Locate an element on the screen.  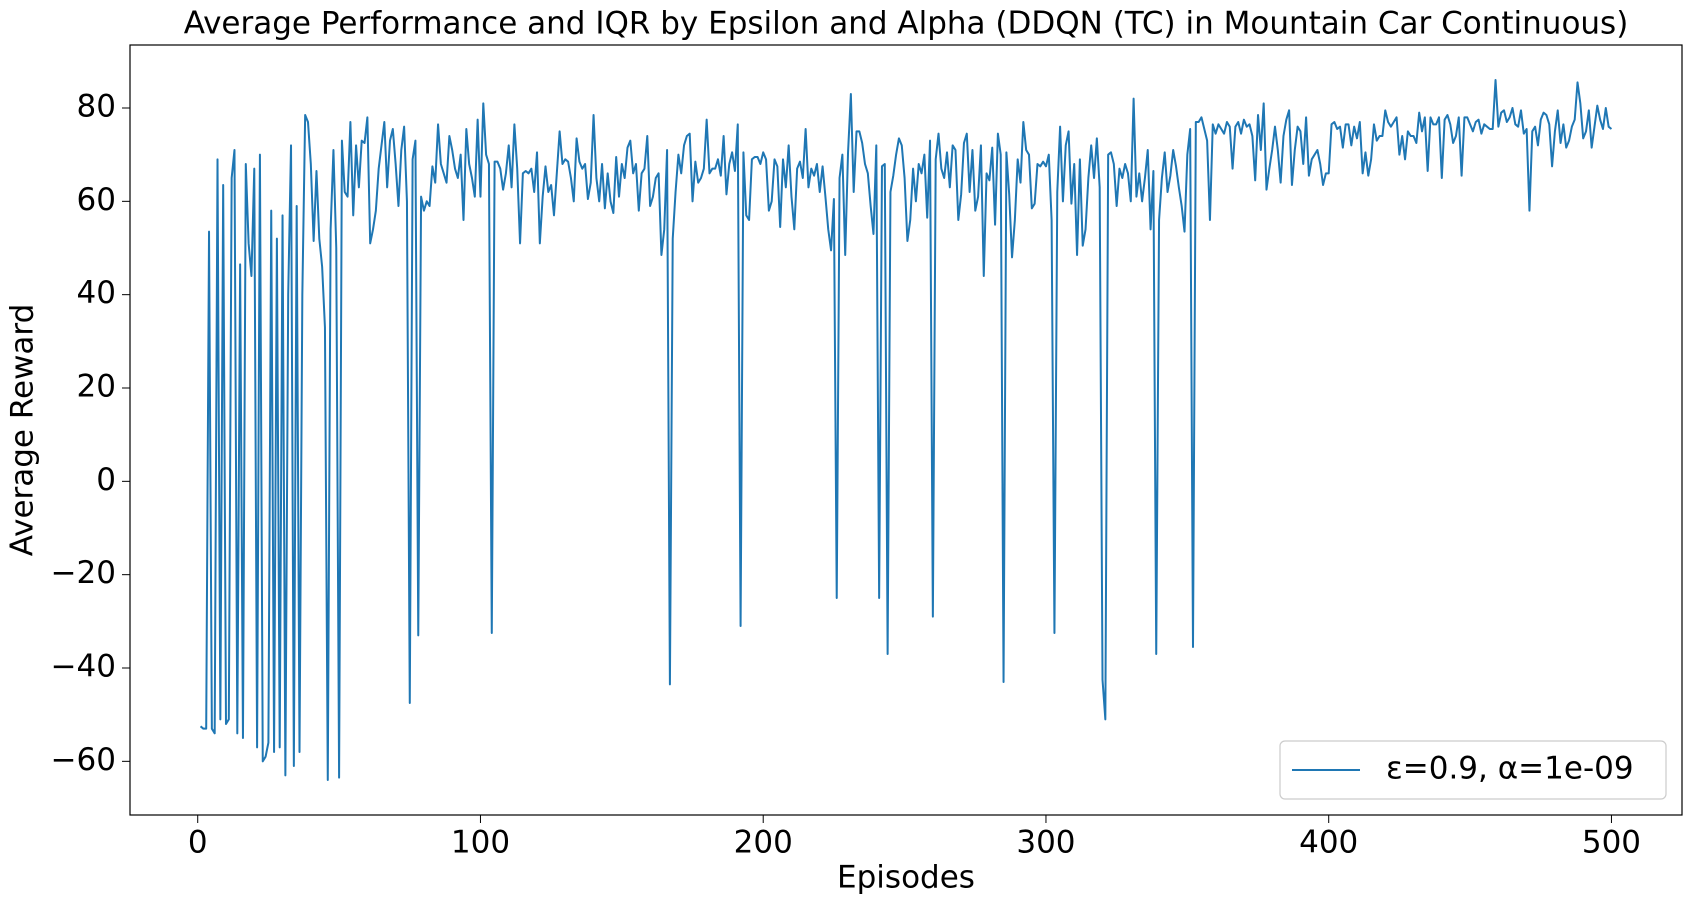
x-tick-label: 0 is located at coordinates (198, 843).